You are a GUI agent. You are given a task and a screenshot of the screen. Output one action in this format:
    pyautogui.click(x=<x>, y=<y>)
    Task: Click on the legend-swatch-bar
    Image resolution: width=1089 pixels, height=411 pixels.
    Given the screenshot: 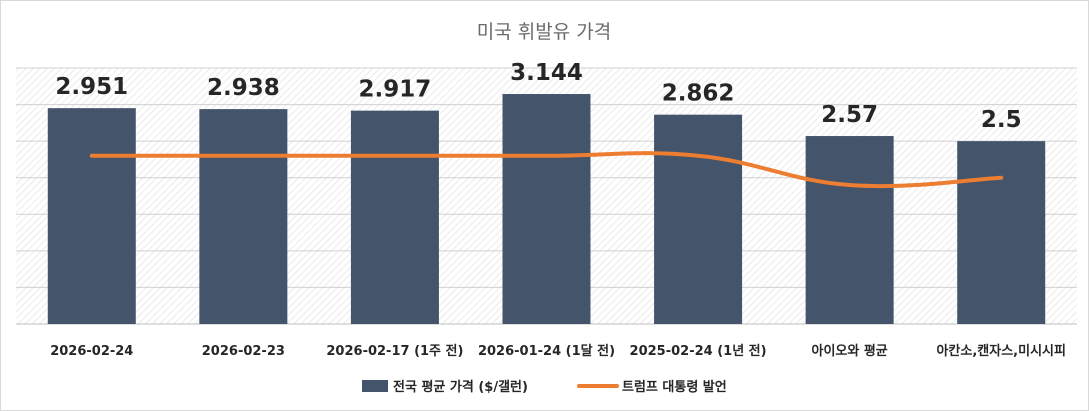 What is the action you would take?
    pyautogui.click(x=375, y=386)
    